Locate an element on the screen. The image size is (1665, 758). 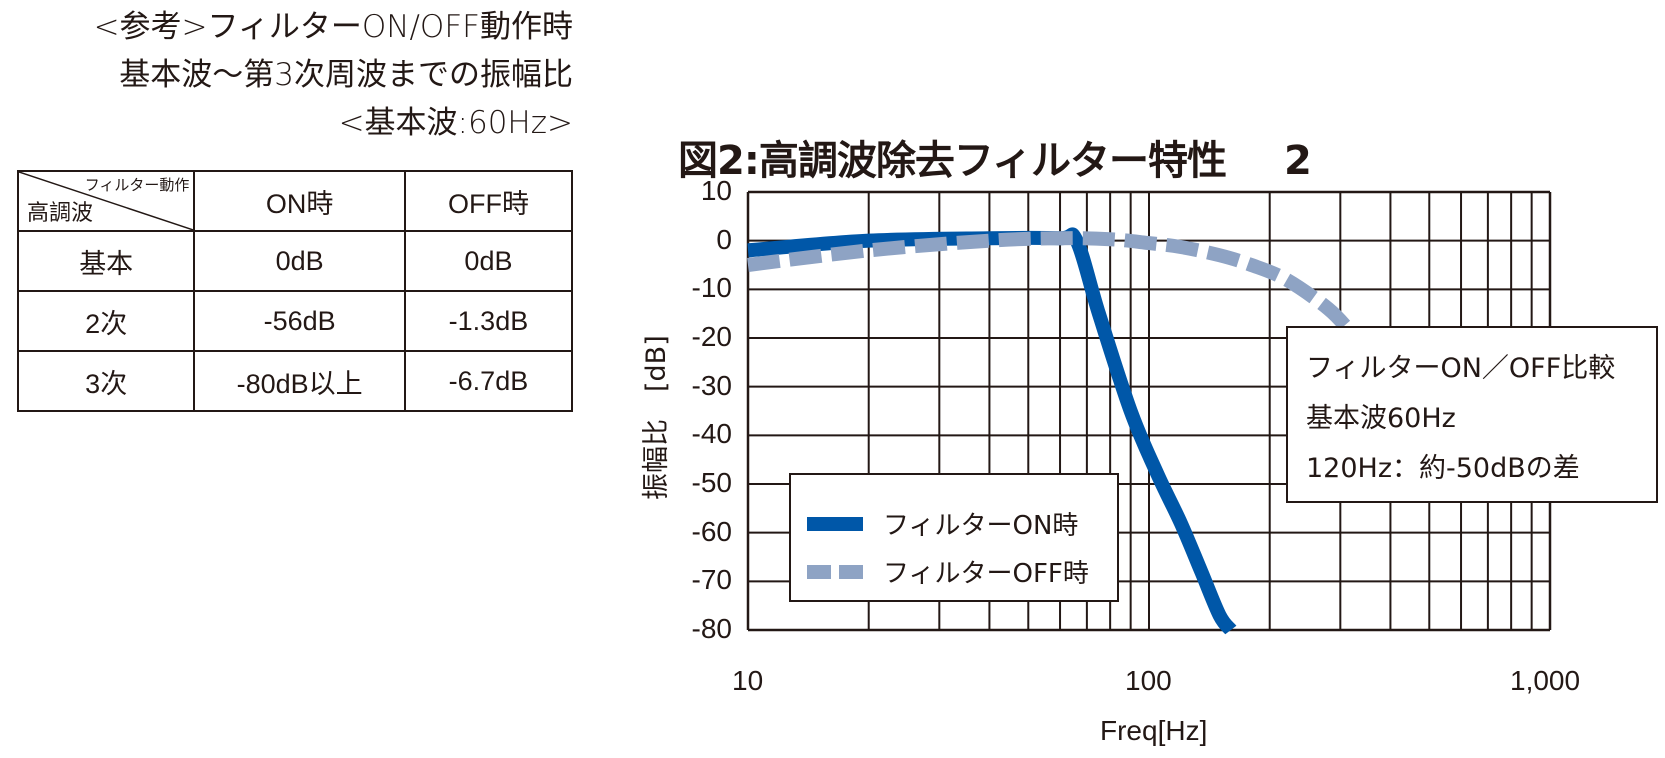
diagonal-divider is located at coordinates (106, 201).